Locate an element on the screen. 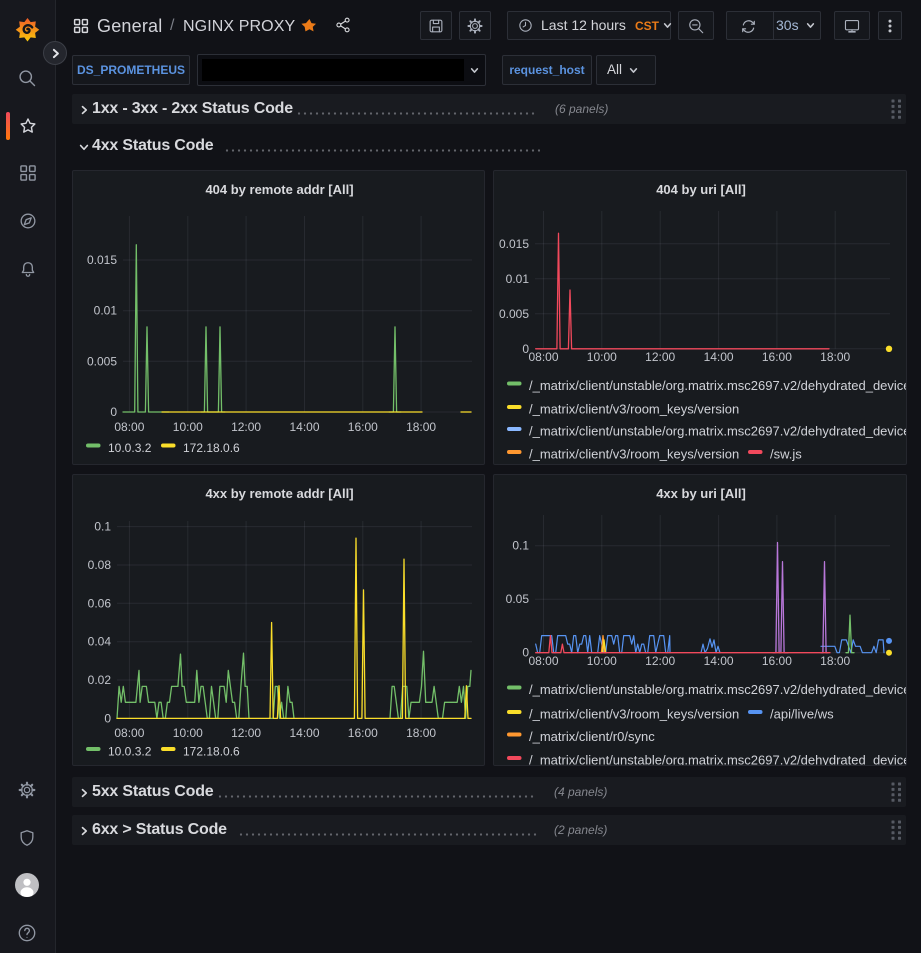 The width and height of the screenshot is (921, 953). svg-text: 0.05 is located at coordinates (518, 599).